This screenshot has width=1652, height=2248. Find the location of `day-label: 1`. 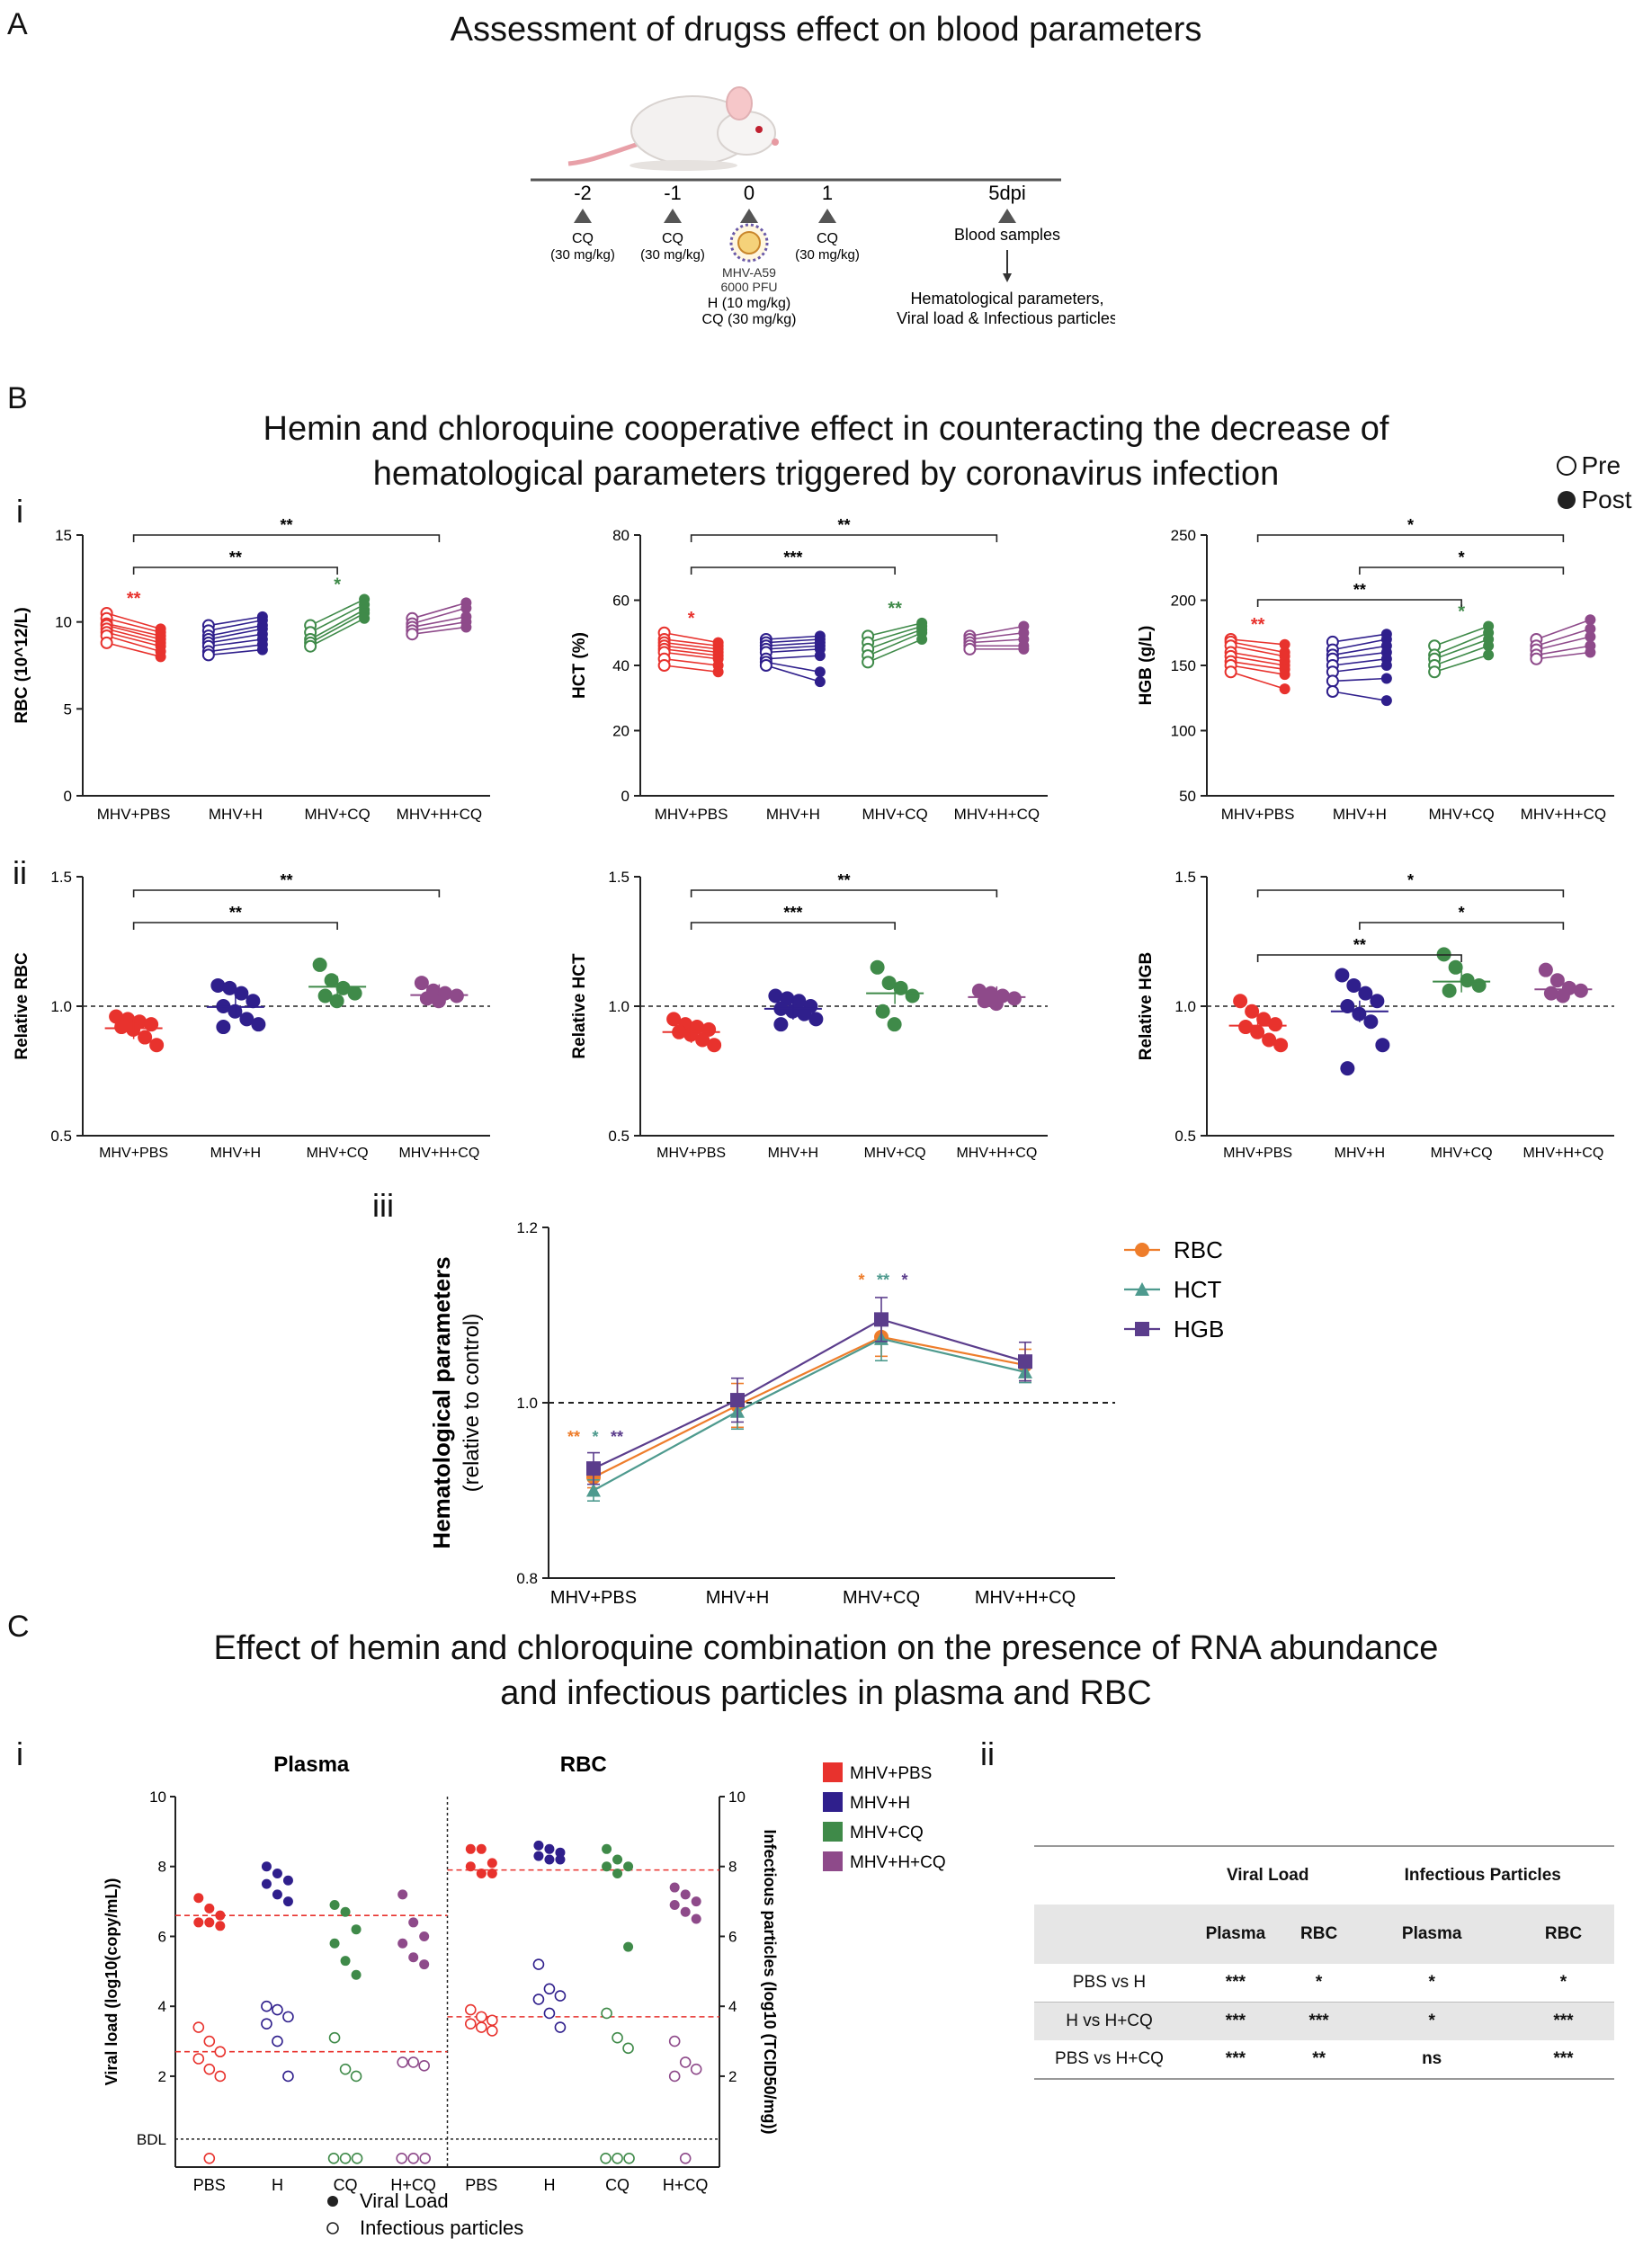

day-label: 1 is located at coordinates (827, 193).